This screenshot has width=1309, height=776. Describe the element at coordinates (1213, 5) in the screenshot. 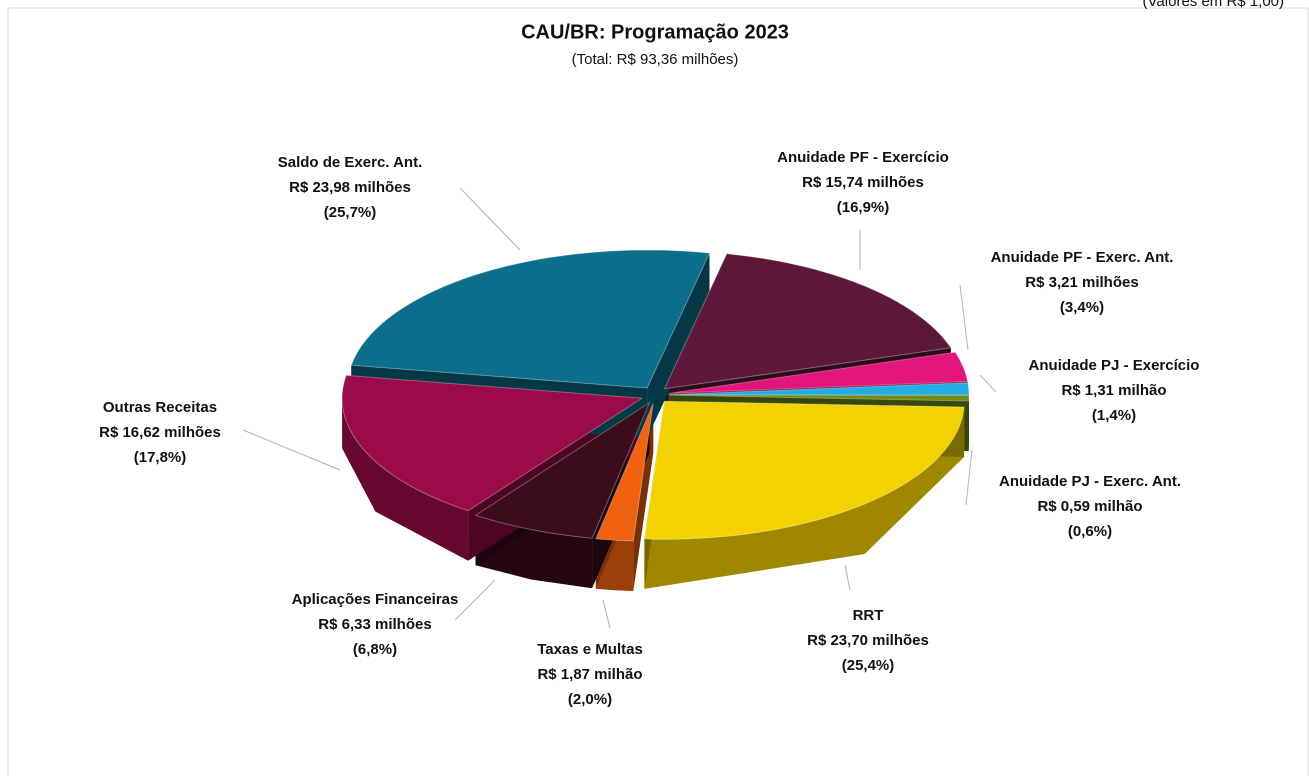

I see `units-note: (Valores em R$ 1,00)` at that location.